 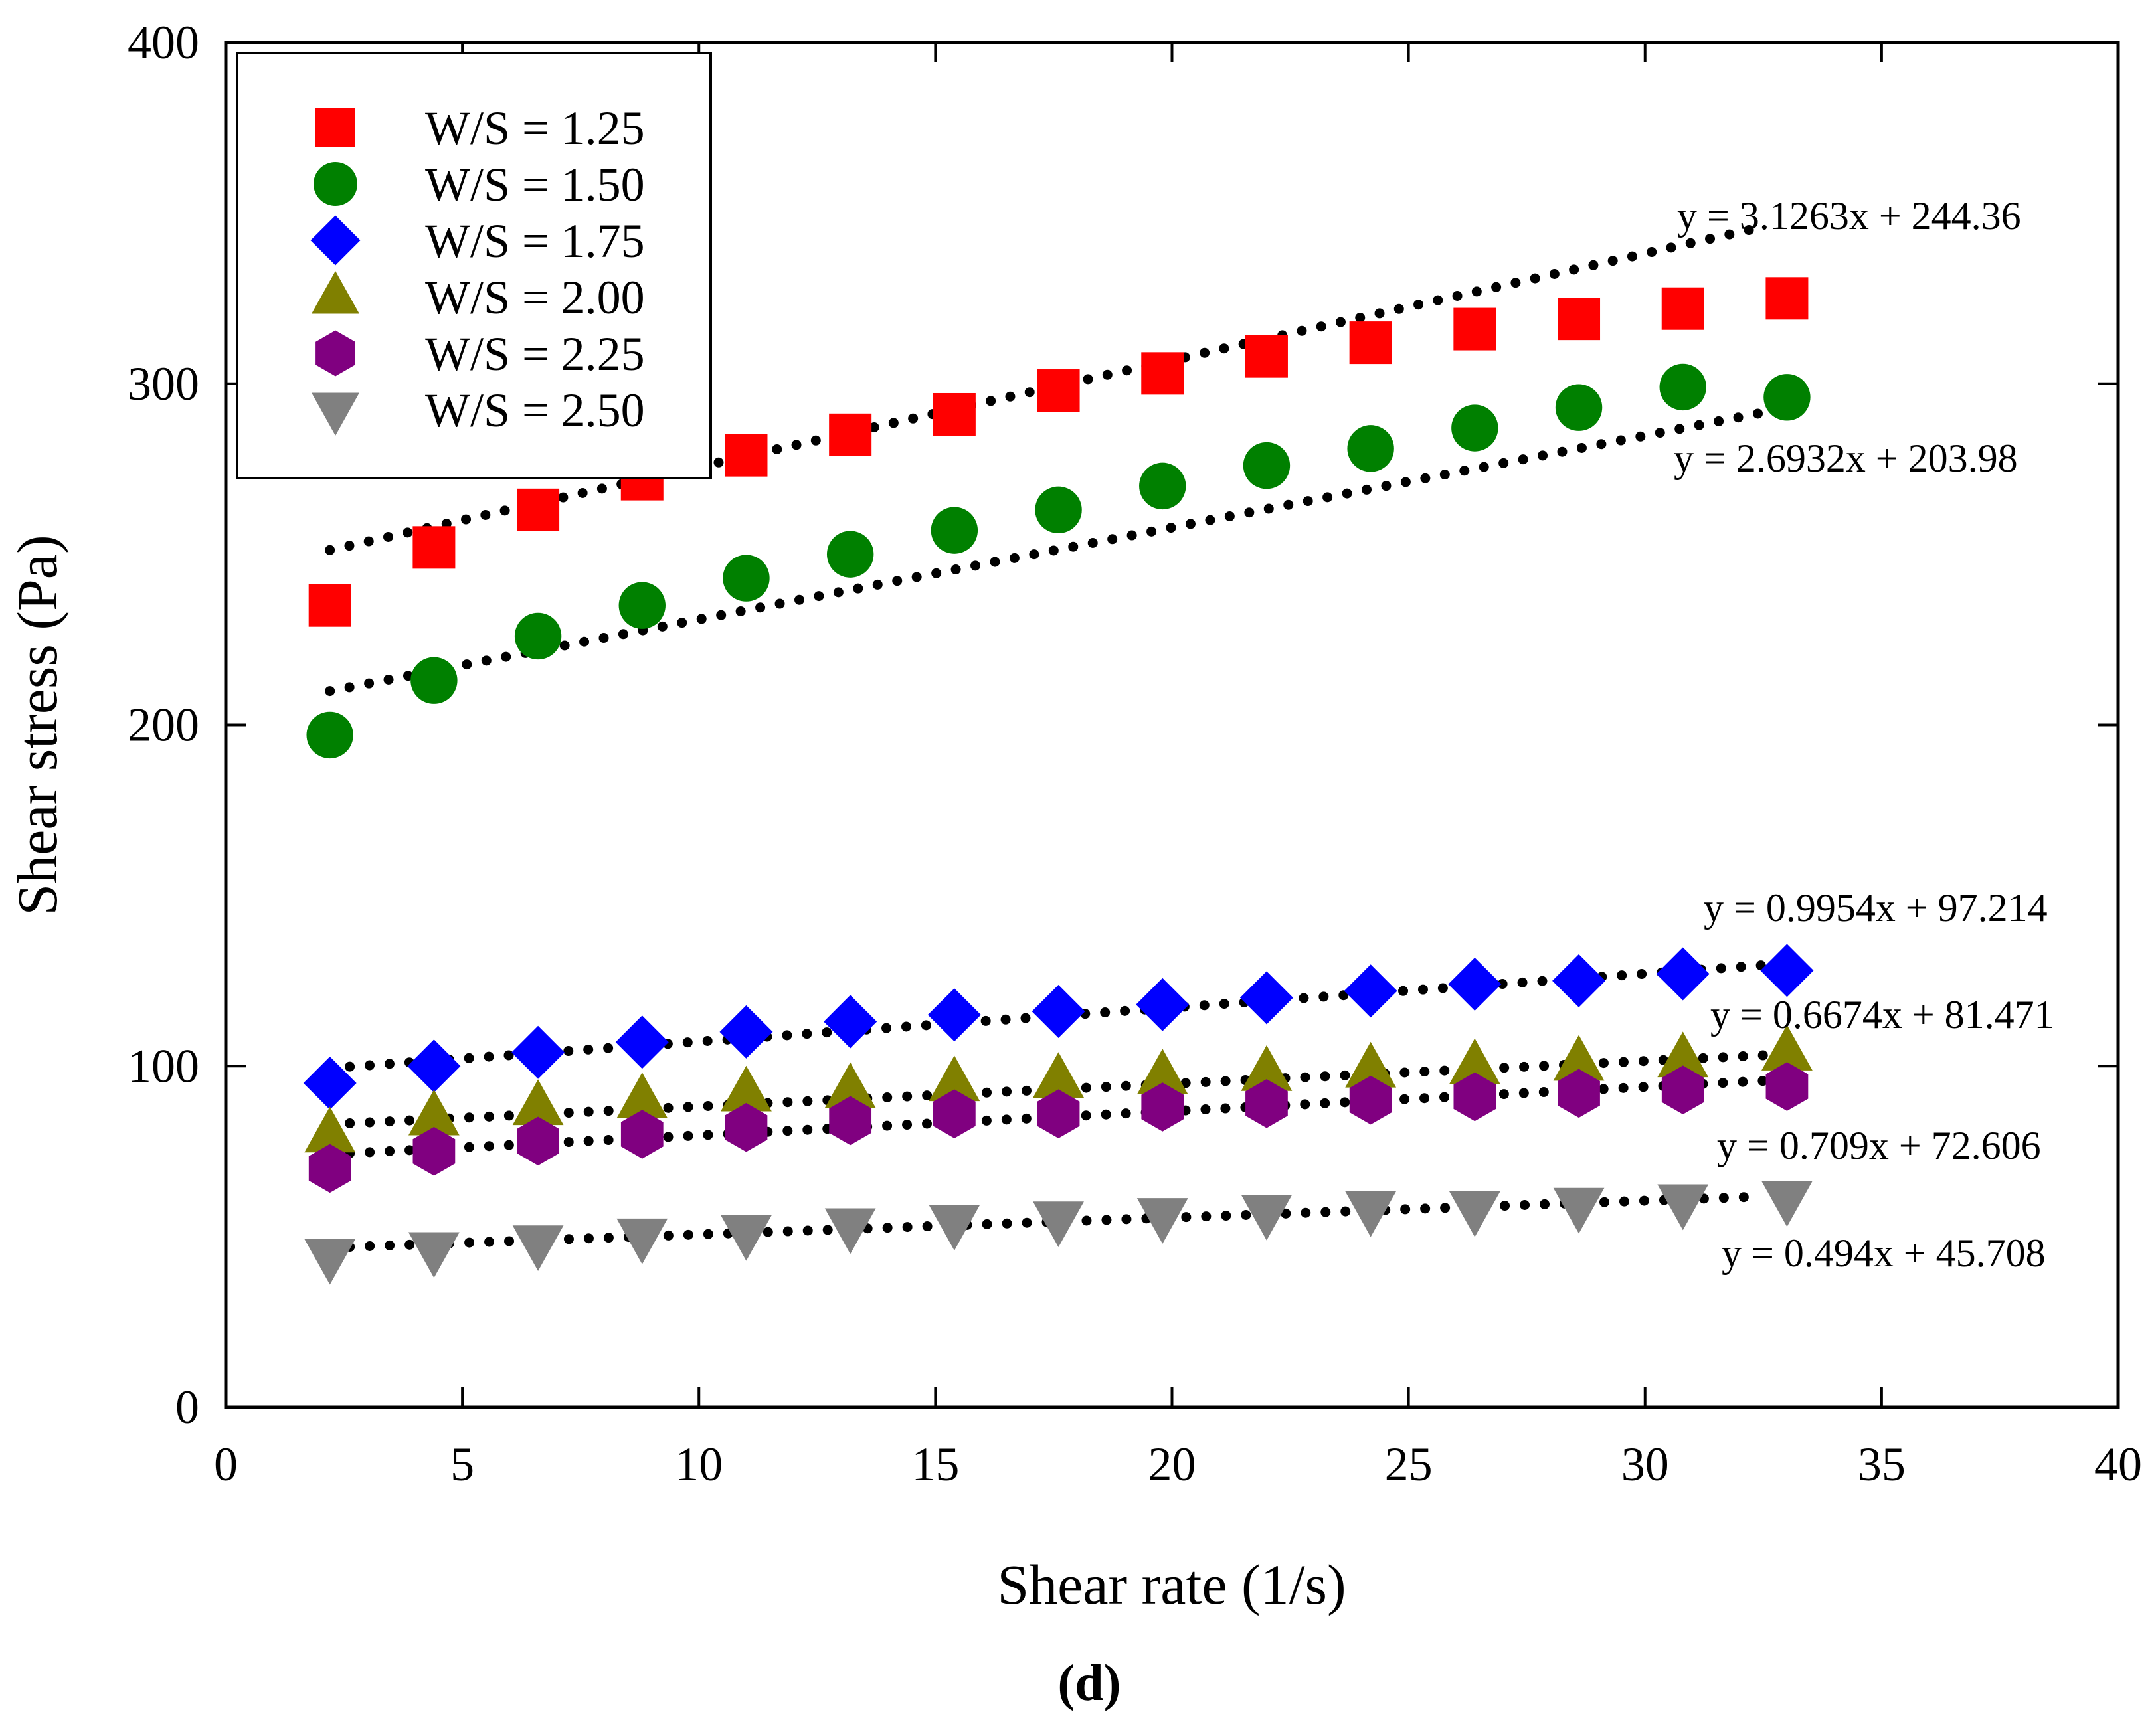 What do you see at coordinates (163, 43) in the screenshot?
I see `y-tick-label: 400` at bounding box center [163, 43].